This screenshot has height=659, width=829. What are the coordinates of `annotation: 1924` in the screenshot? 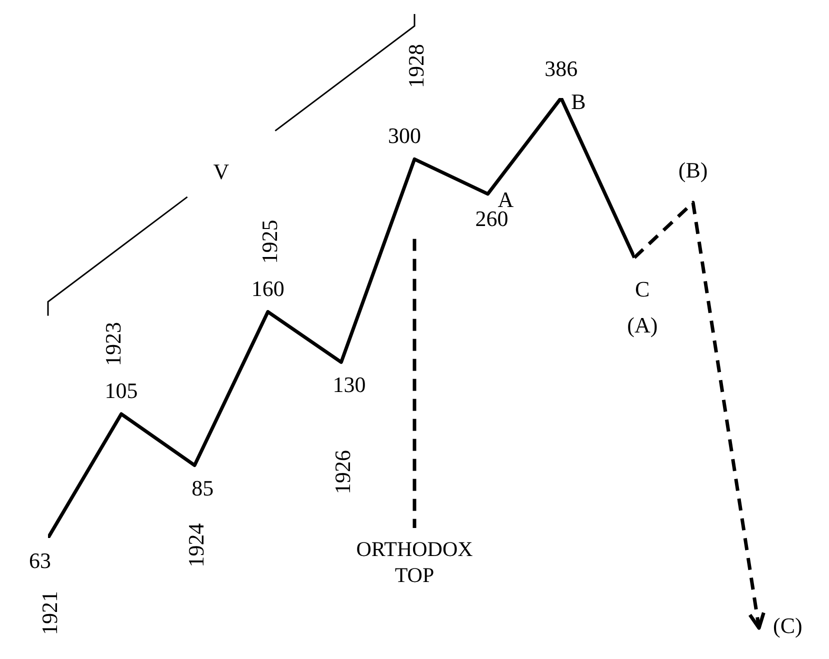 It's located at (196, 545).